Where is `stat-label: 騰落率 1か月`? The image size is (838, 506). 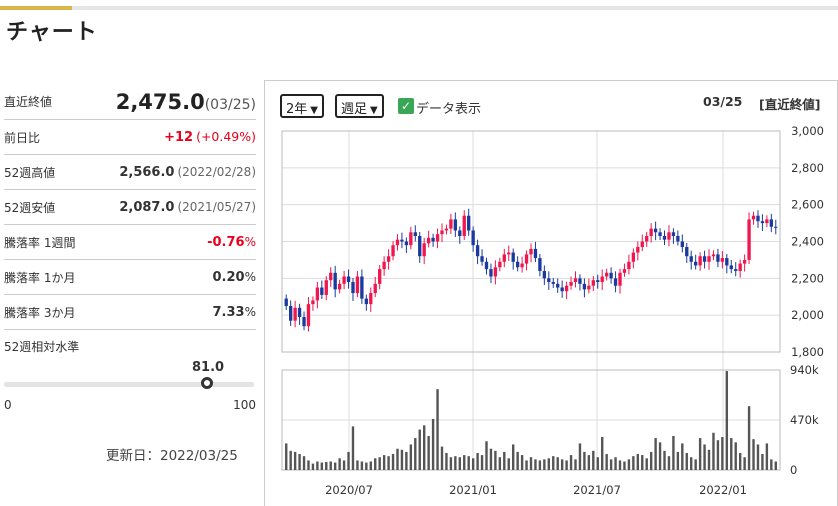 stat-label: 騰落率 1か月 is located at coordinates (40, 277).